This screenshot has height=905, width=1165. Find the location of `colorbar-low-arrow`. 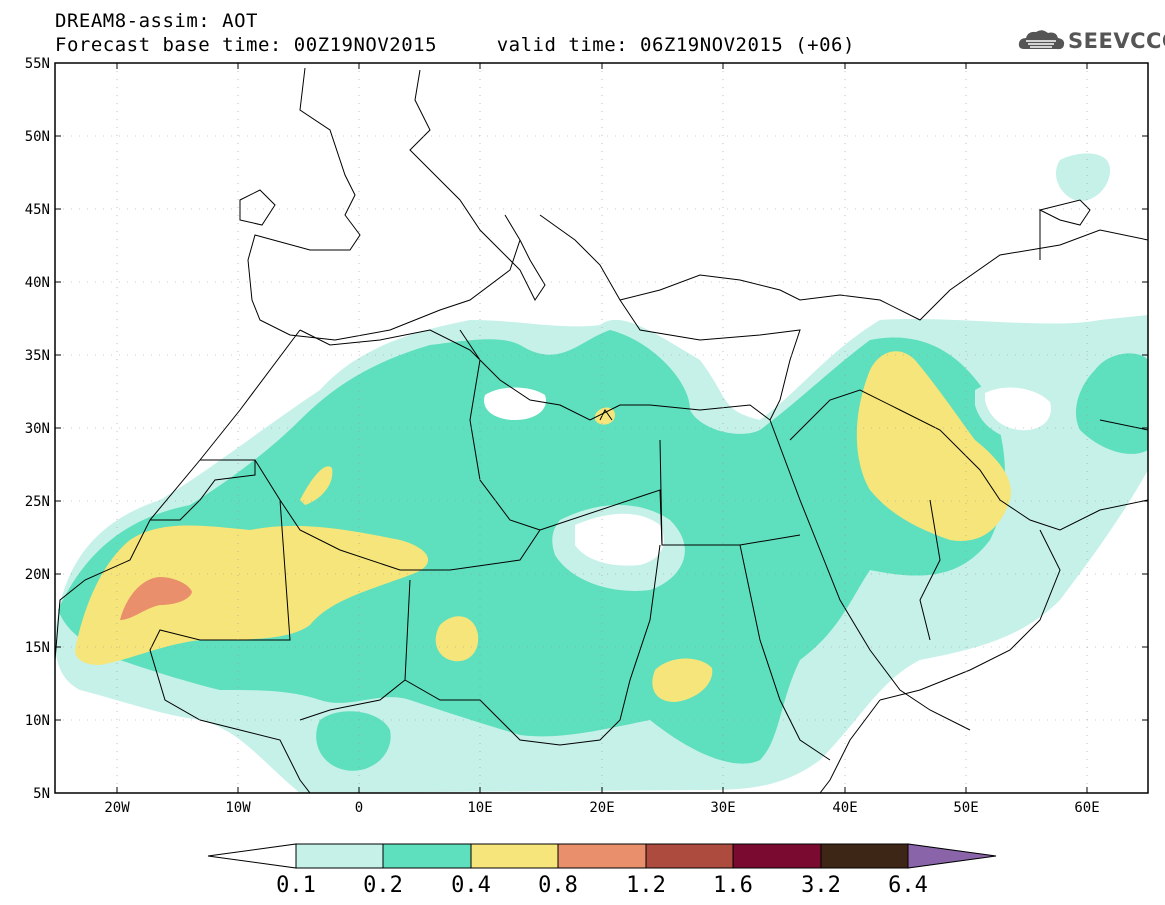

colorbar-low-arrow is located at coordinates (252, 856).